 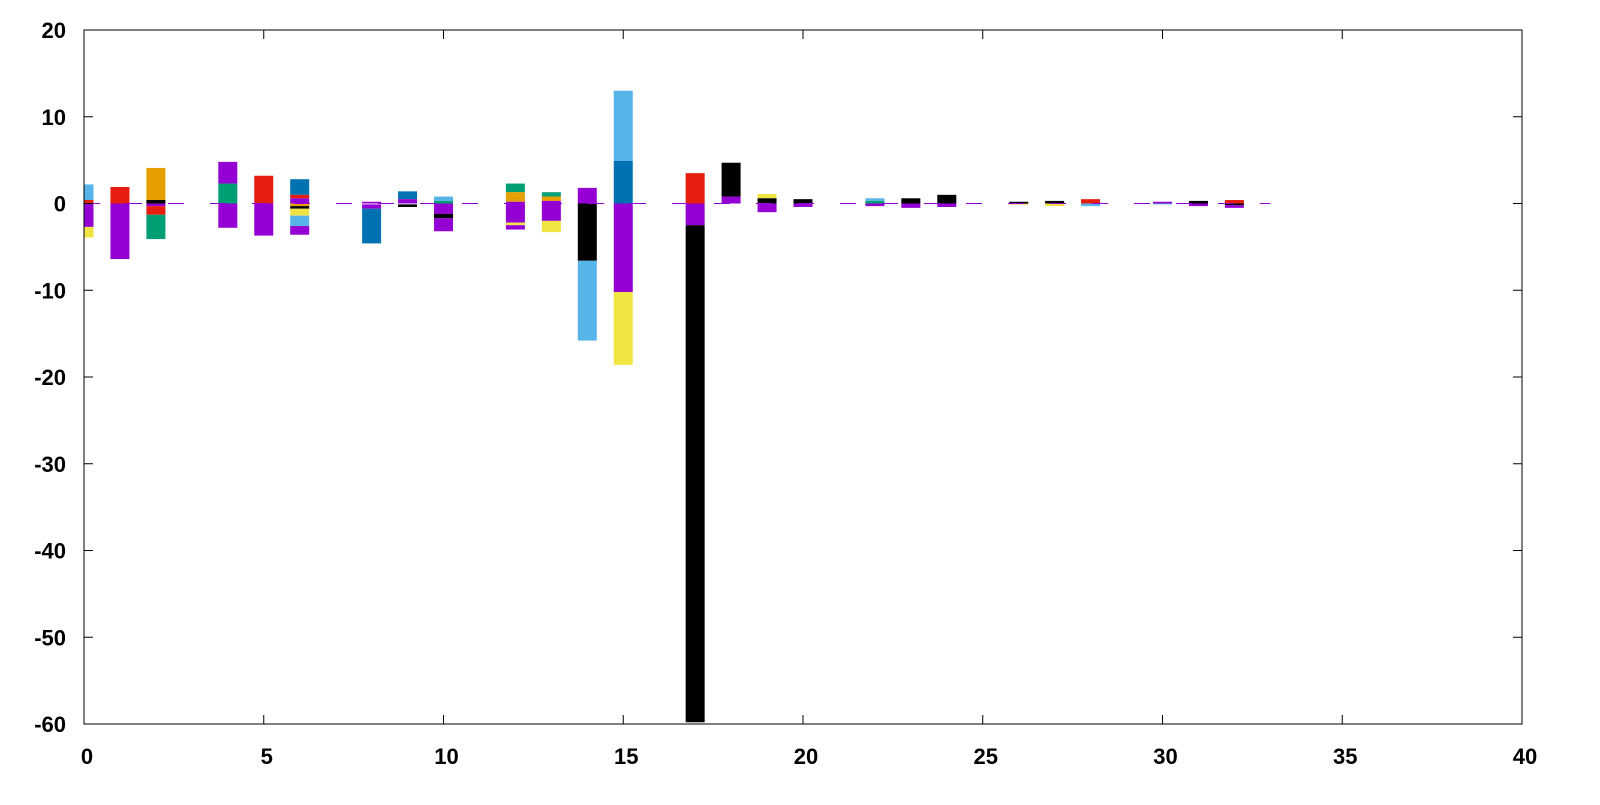 What do you see at coordinates (50, 724) in the screenshot?
I see `y-tick-label: -60` at bounding box center [50, 724].